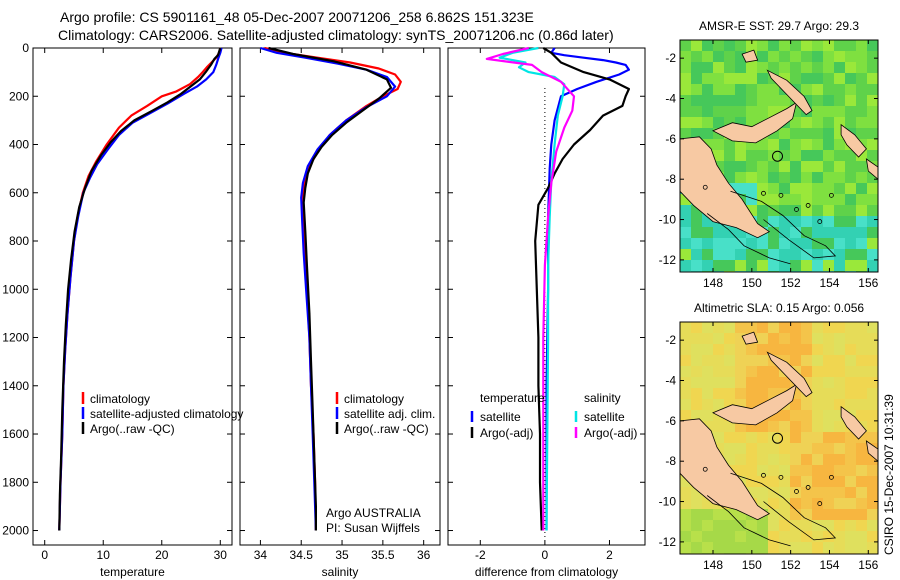  What do you see at coordinates (808, 487) in the screenshot?
I see `sla-map-islet` at bounding box center [808, 487].